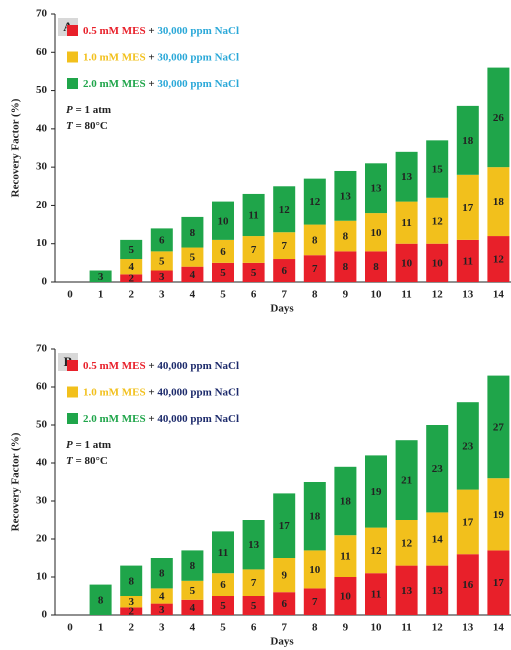 Image resolution: width=511 pixels, height=650 pixels. Describe the element at coordinates (42, 14) in the screenshot. I see `y-tick-label: 70` at that location.